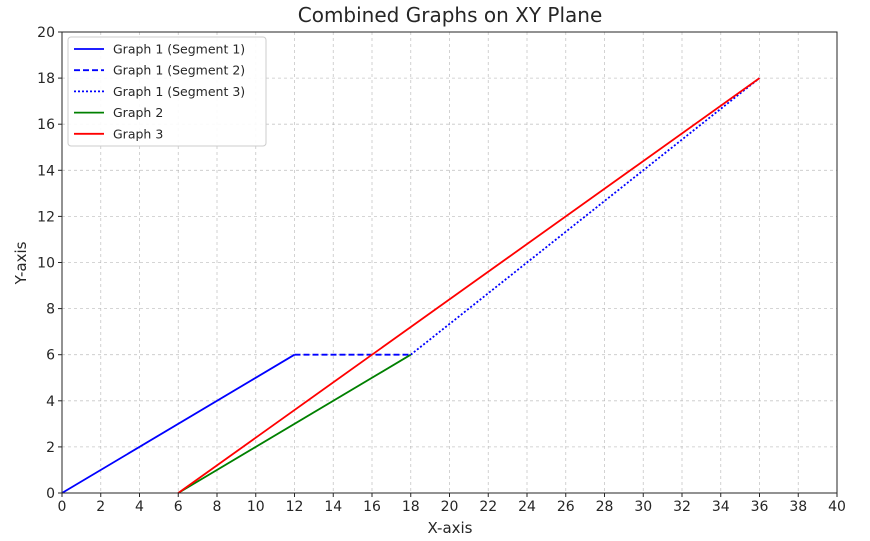  What do you see at coordinates (798, 507) in the screenshot?
I see `x-tick-label: 38` at bounding box center [798, 507].